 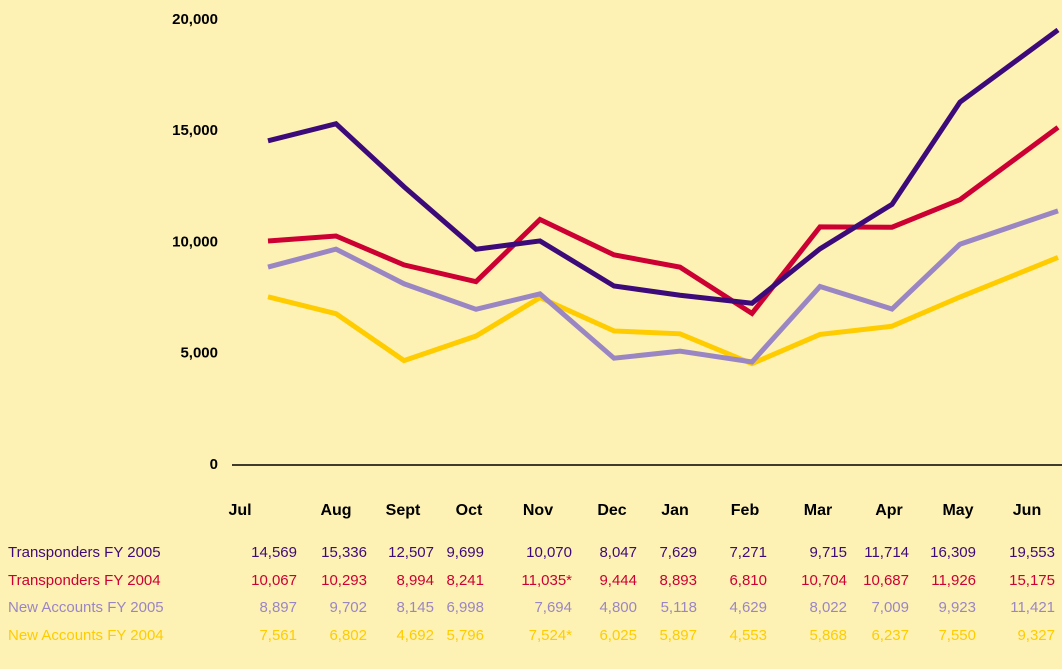 What do you see at coordinates (84, 552) in the screenshot?
I see `row-label: Transponders FY 2005` at bounding box center [84, 552].